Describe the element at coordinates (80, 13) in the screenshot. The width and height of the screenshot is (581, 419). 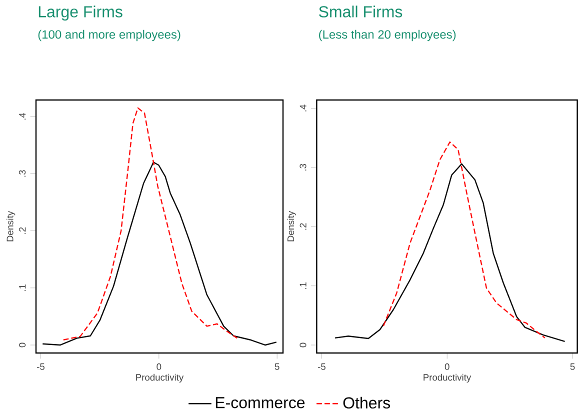
I see `chart-title: Large Firms` at that location.